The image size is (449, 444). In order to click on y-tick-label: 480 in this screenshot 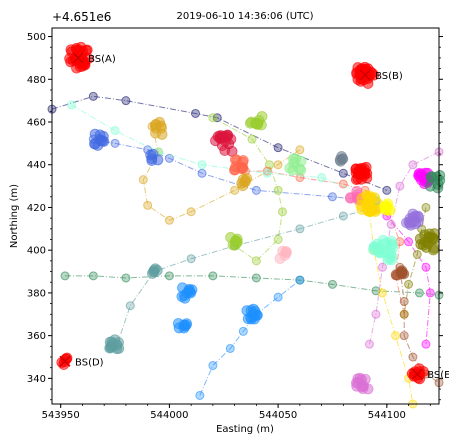, I will do `click(36, 80)`.